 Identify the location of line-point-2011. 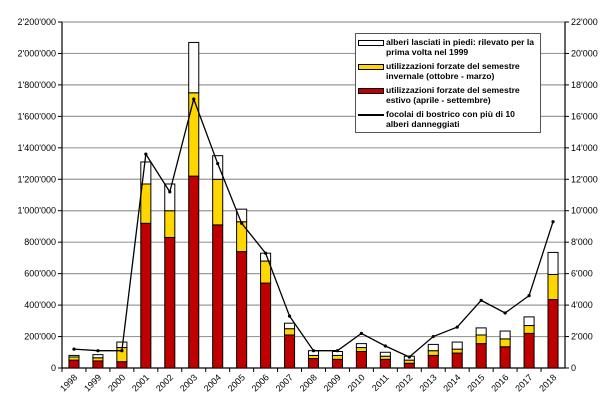
(385, 346).